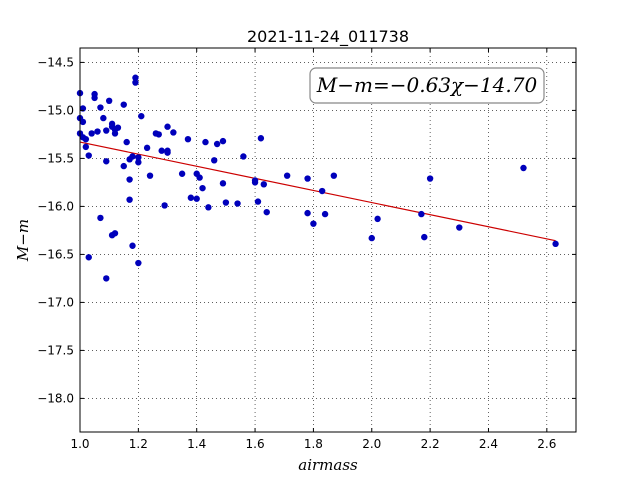 The image size is (640, 480). I want to click on x-tick-label: 2.6, so click(546, 444).